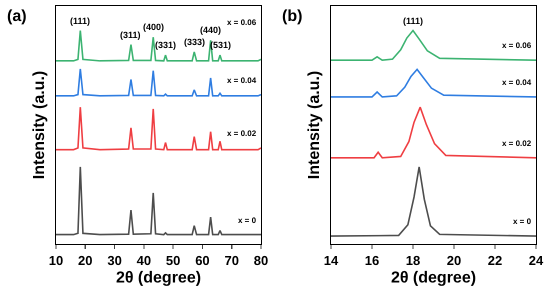 The height and width of the screenshot is (300, 550). What do you see at coordinates (114, 260) in the screenshot?
I see `x-tick-label: 30` at bounding box center [114, 260].